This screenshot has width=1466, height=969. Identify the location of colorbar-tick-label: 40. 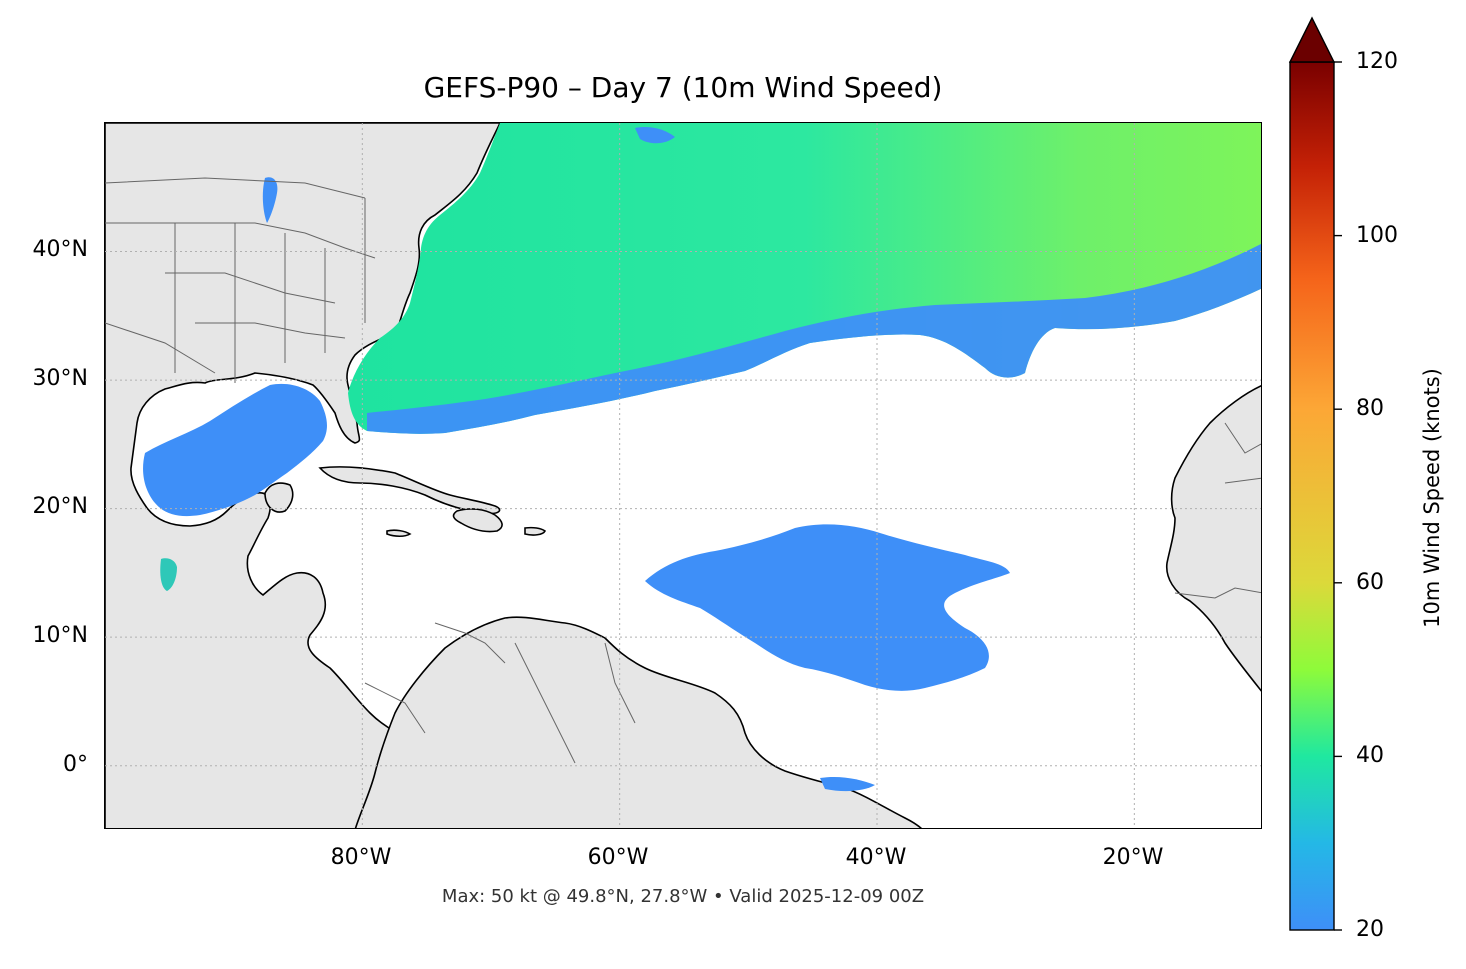
(1370, 755).